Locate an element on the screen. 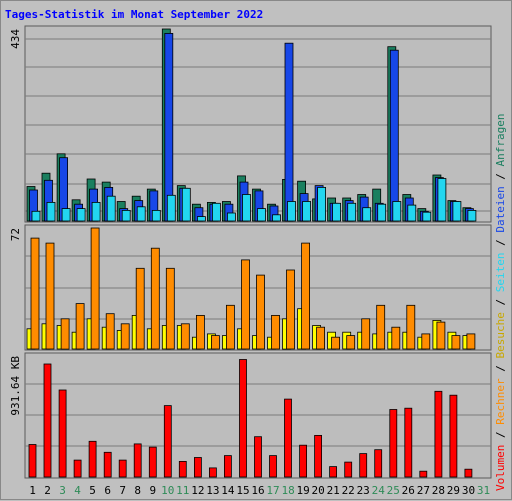 The image size is (512, 501). day-label-17: 17 is located at coordinates (272, 490).